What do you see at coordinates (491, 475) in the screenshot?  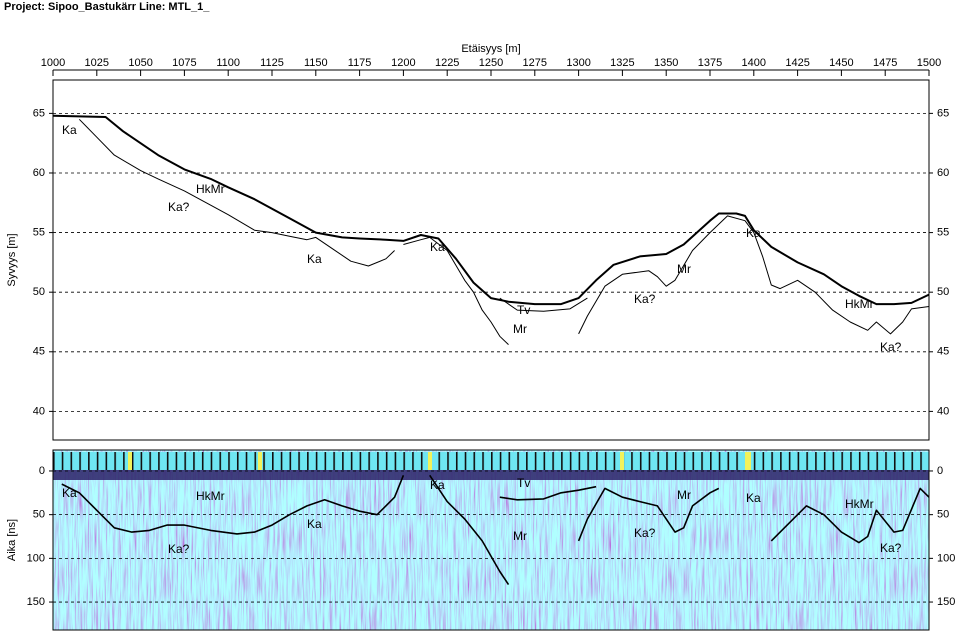 I see `surface-band` at bounding box center [491, 475].